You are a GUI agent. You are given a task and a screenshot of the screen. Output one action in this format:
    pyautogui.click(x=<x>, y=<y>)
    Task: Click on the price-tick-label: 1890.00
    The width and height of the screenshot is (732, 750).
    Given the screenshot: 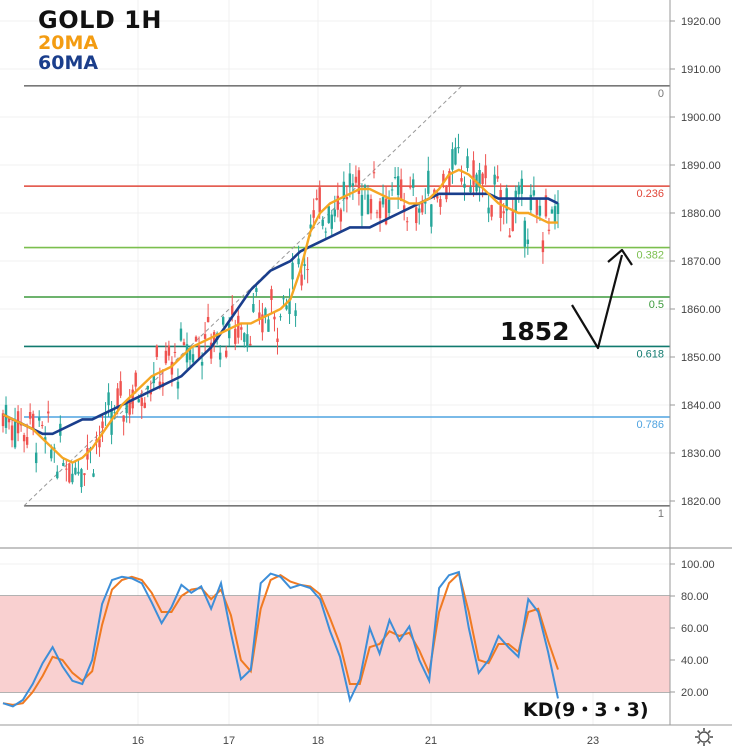 What is the action you would take?
    pyautogui.click(x=701, y=166)
    